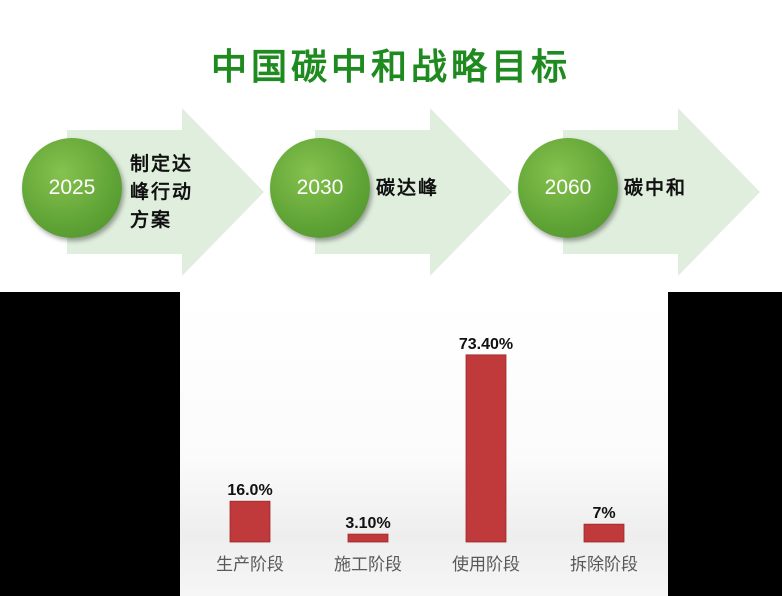  I want to click on year-circle: 2030, so click(320, 188).